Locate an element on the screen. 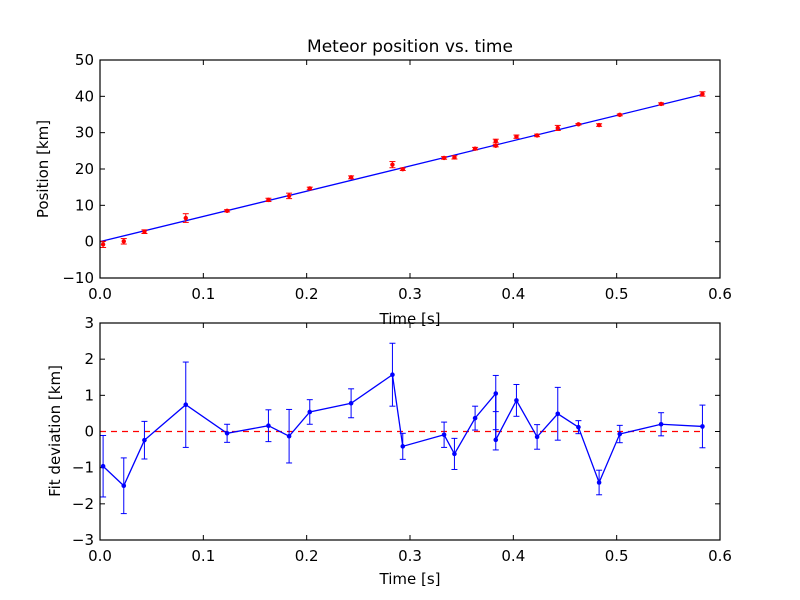 The width and height of the screenshot is (800, 600). y-tick-label: 20 is located at coordinates (84, 169).